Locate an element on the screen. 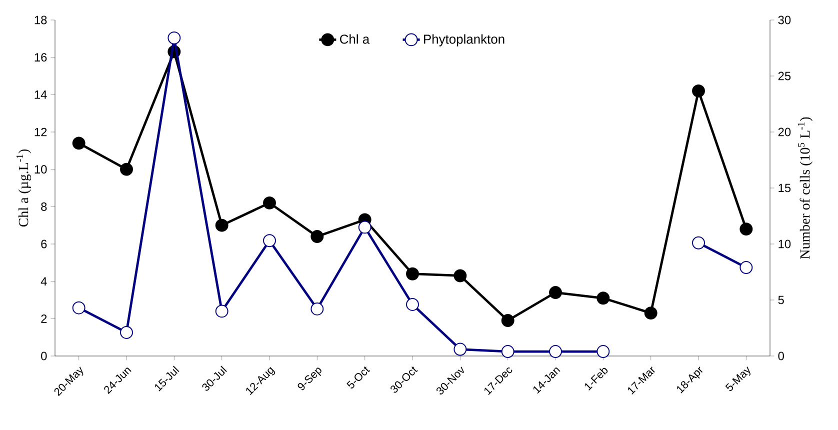  y2-axis-title: Number of cells (10$^{5}$ L$^{-1}$) is located at coordinates (805, 188).